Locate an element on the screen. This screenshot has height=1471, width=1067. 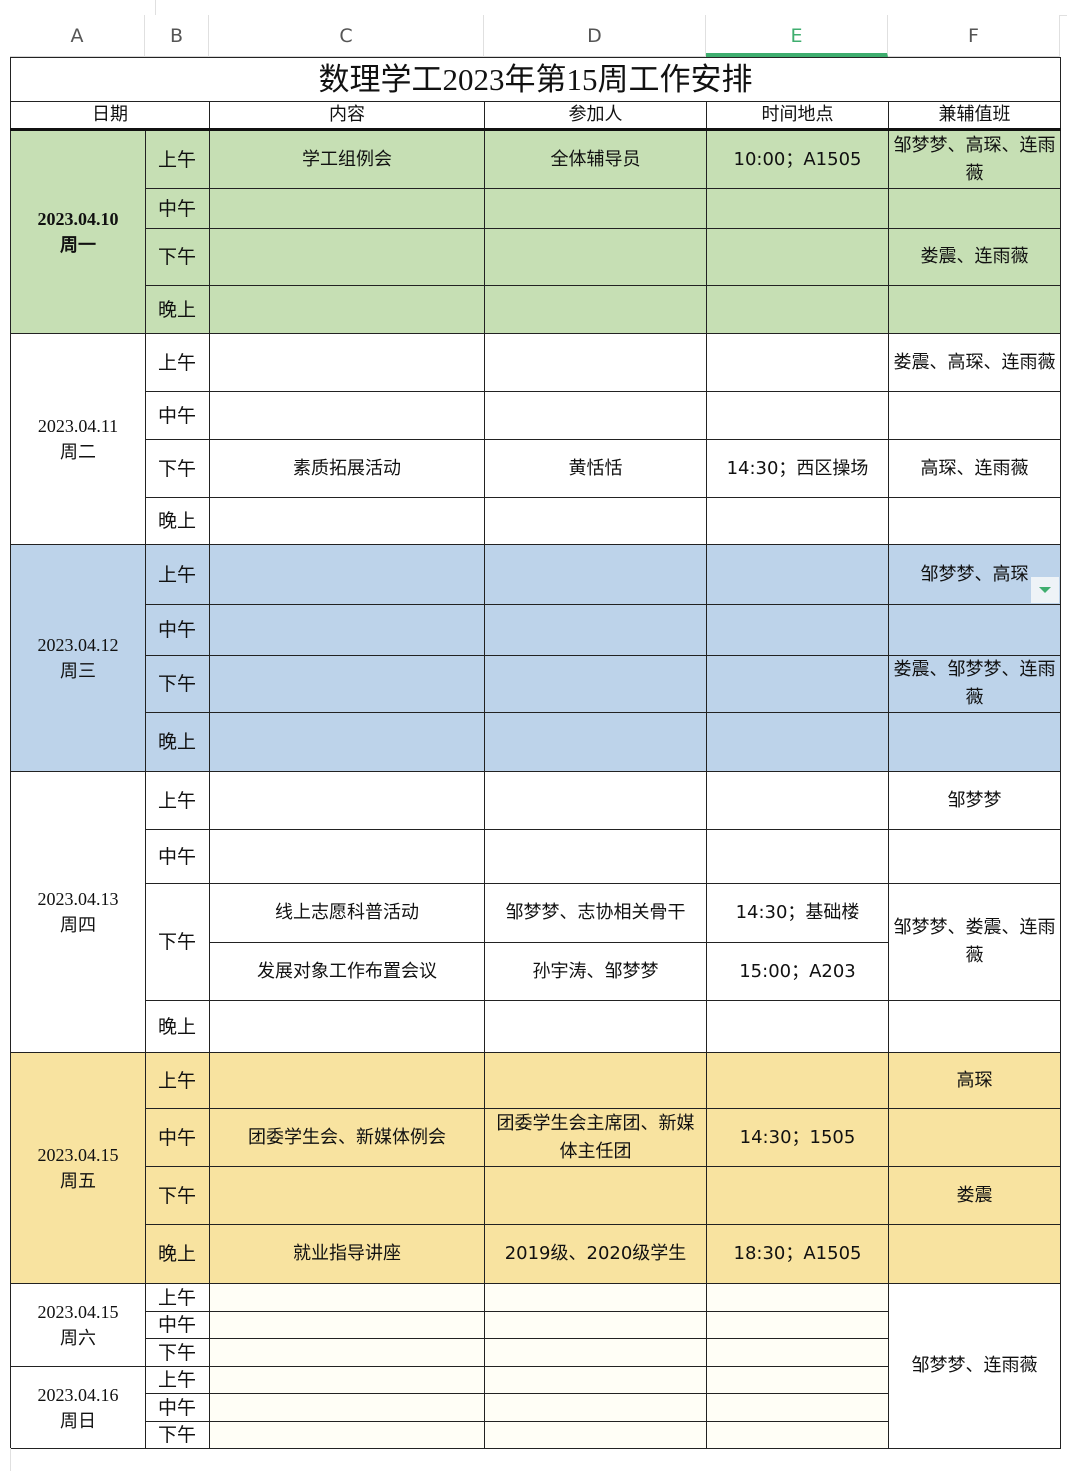
duty-cell: 邹梦梦、娄震、连雨薇 is located at coordinates (974, 942).